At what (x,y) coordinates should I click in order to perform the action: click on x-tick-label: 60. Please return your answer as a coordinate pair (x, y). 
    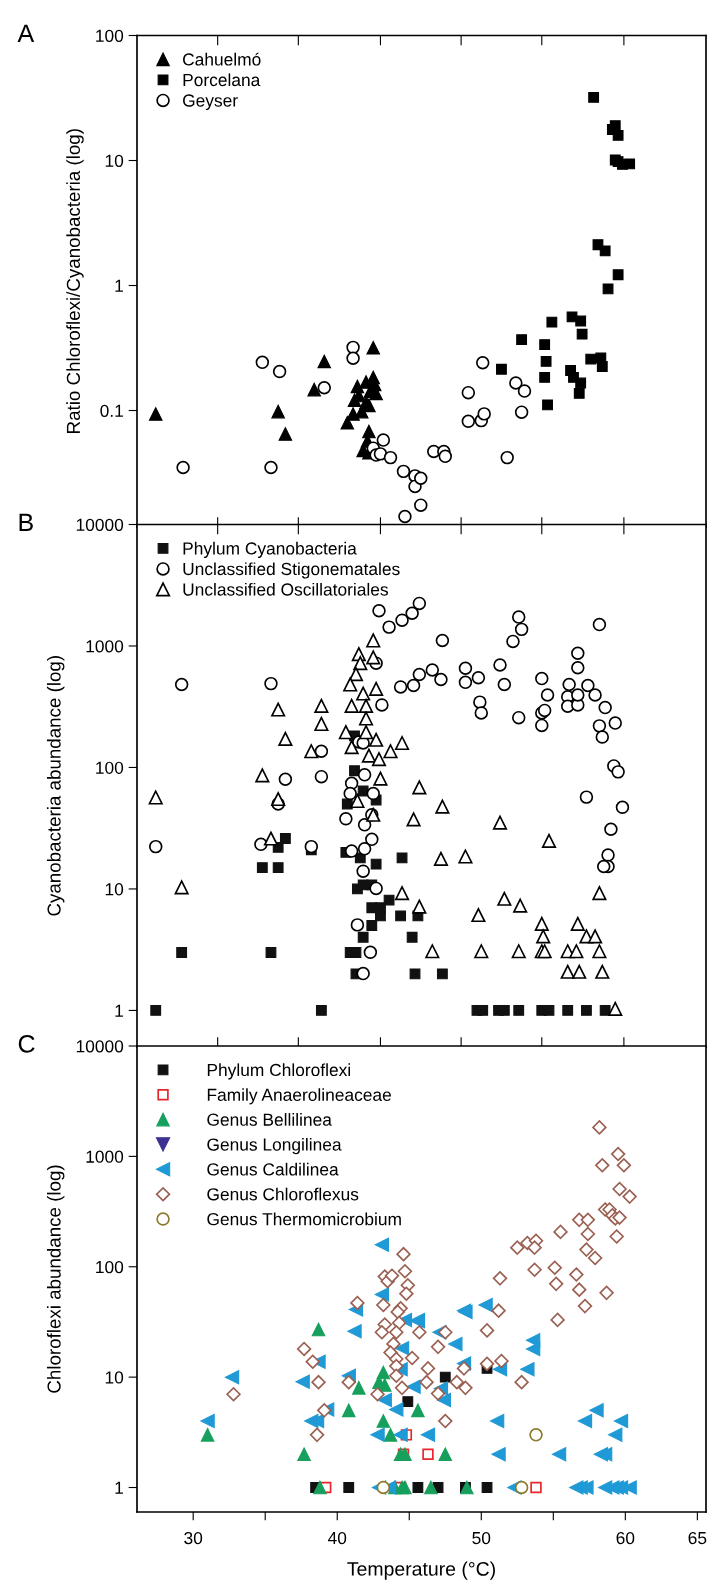
    Looking at the image, I should click on (625, 1538).